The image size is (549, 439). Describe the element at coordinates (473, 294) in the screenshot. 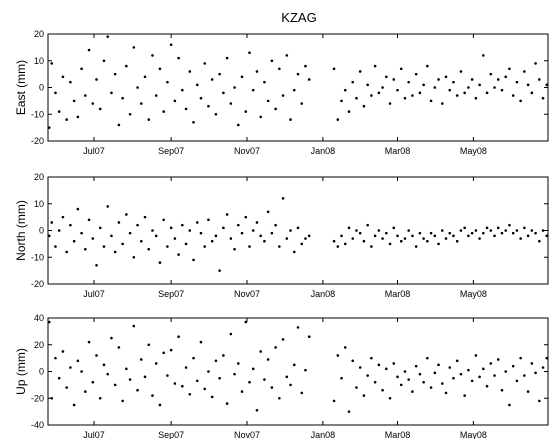

I see `x-tick-label: May08` at that location.